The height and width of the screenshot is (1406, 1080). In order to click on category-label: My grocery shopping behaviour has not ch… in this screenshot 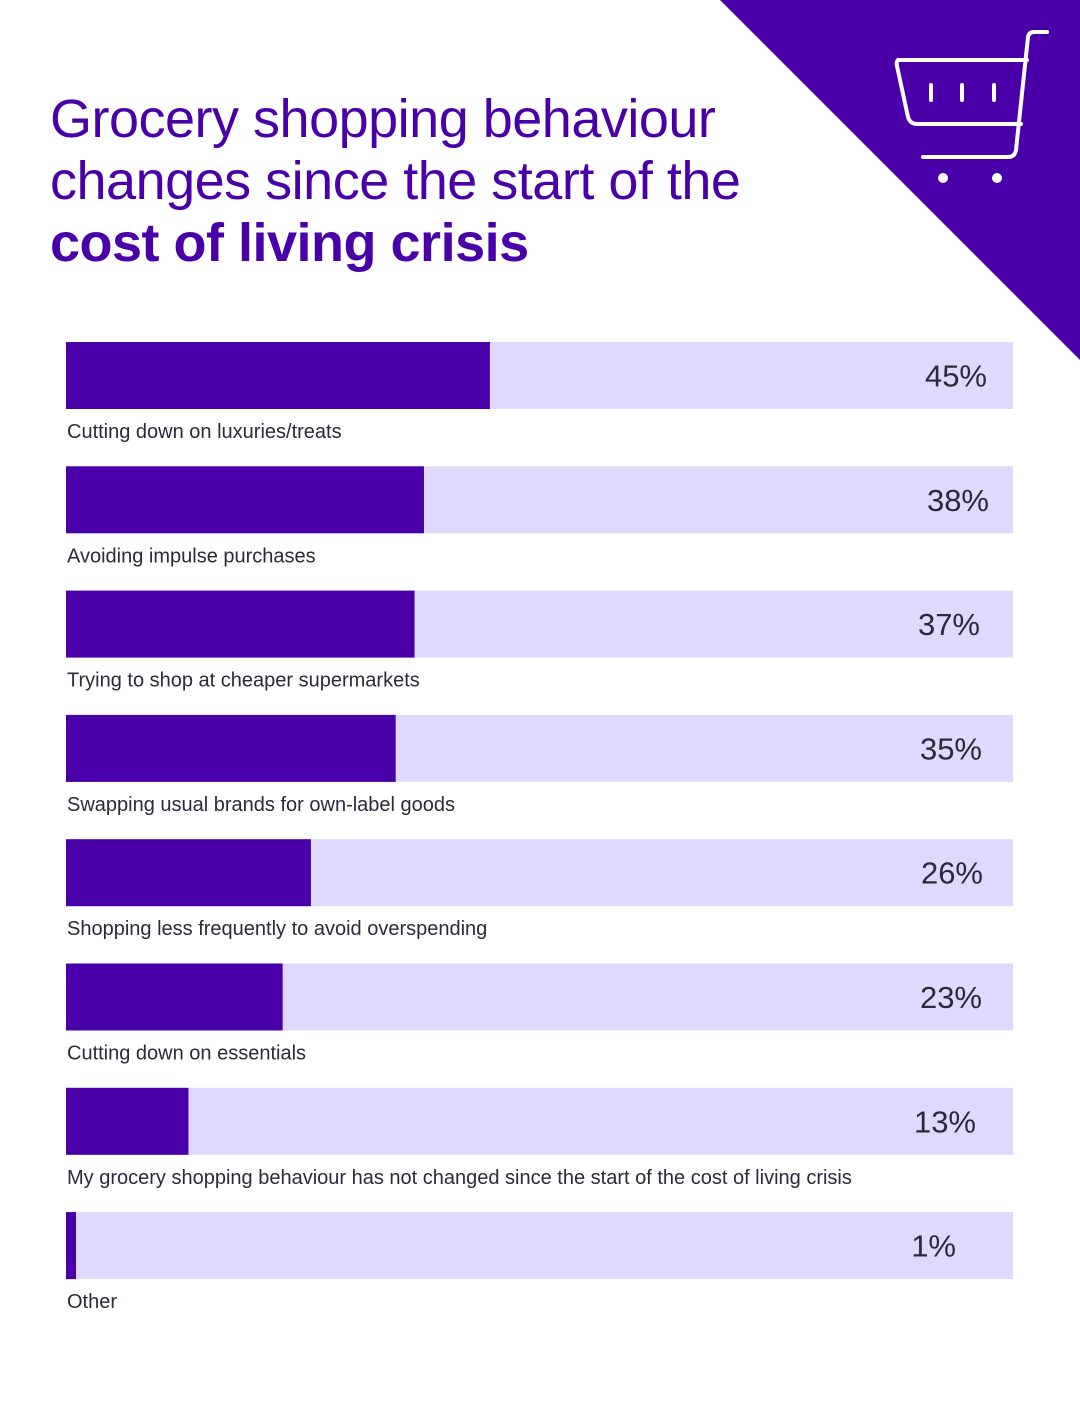, I will do `click(459, 1178)`.